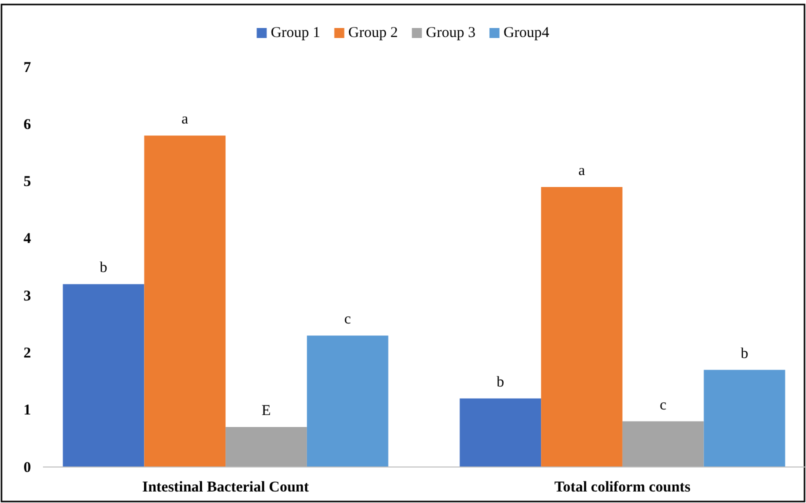  Describe the element at coordinates (266, 411) in the screenshot. I see `annotation: E` at that location.